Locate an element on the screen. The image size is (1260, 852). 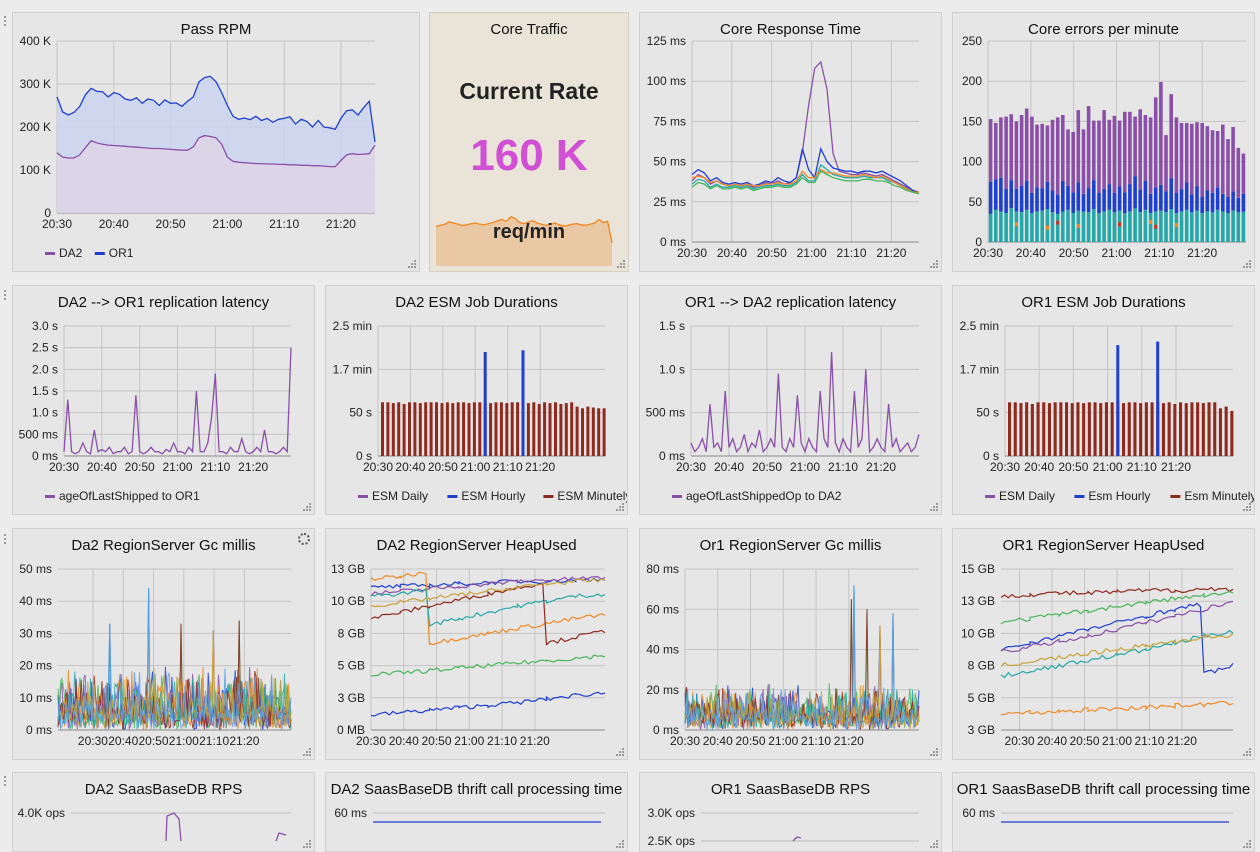
chart-canvas: 3.0K ops 2.5K ops is located at coordinates (783, 827).